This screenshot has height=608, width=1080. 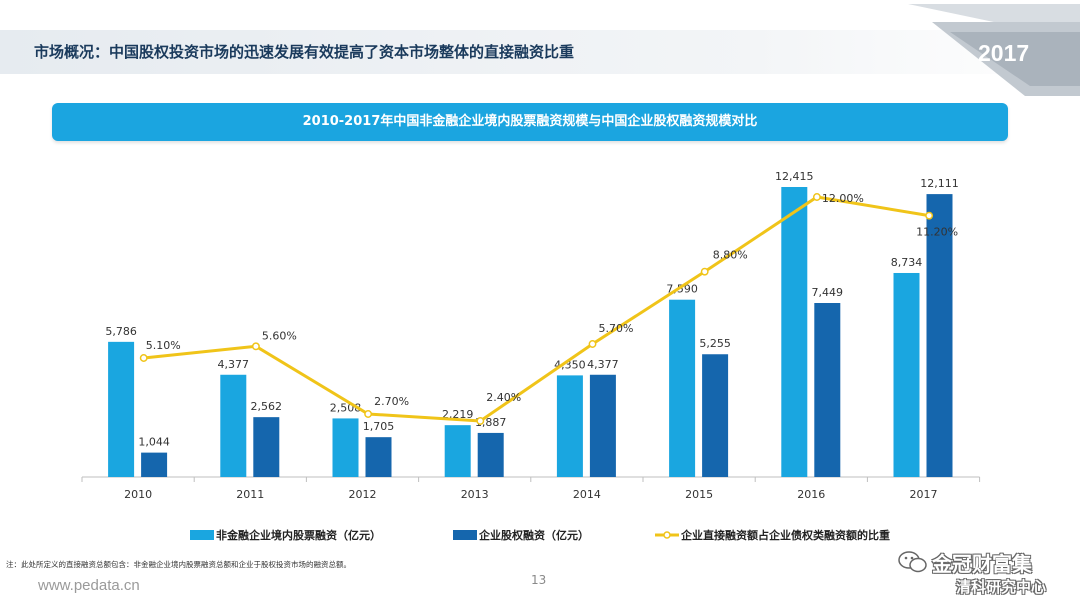 What do you see at coordinates (937, 232) in the screenshot?
I see `data-label-ratio: 11.20%` at bounding box center [937, 232].